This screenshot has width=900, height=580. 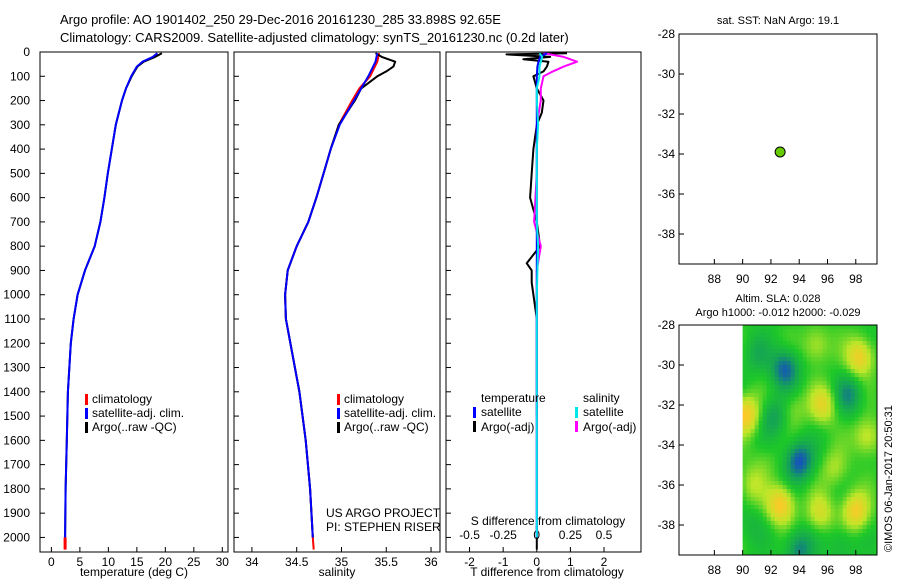 I want to click on y-tick-label: 1200, so click(x=16, y=343).